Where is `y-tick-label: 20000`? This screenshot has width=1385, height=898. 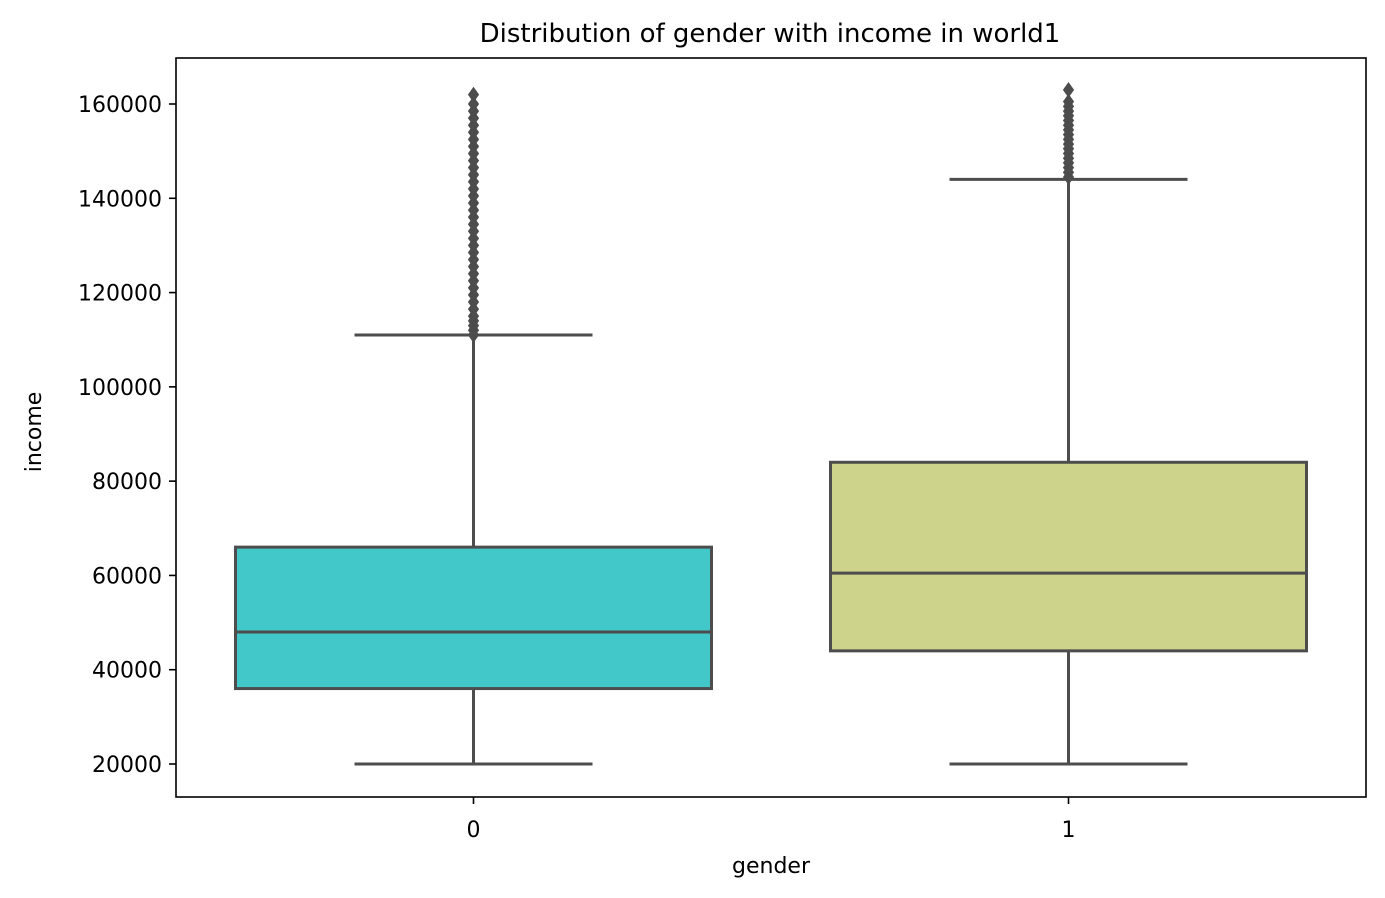 y-tick-label: 20000 is located at coordinates (127, 765).